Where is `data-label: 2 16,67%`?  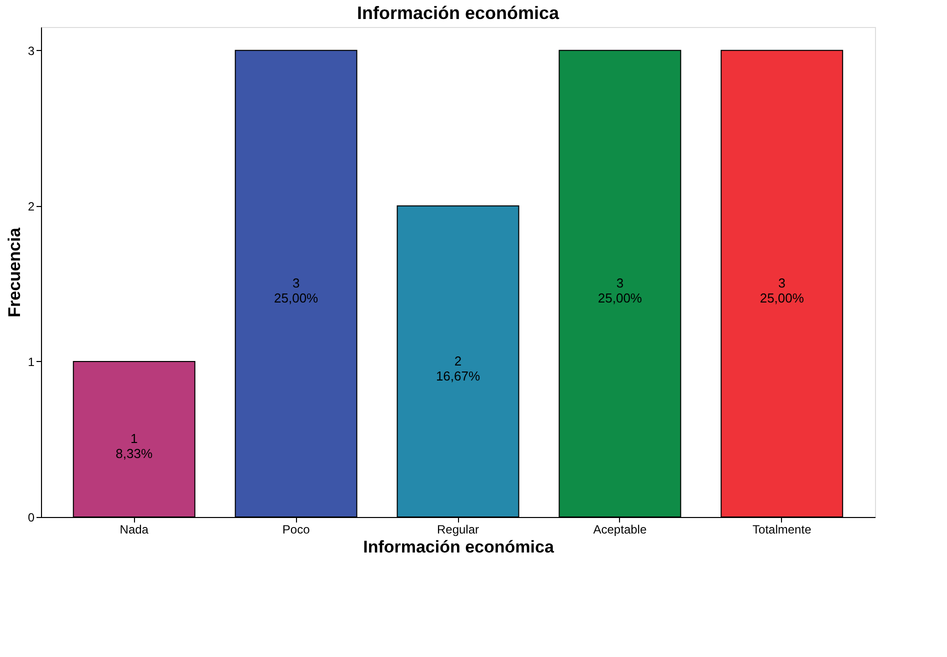
data-label: 2 16,67% is located at coordinates (458, 368).